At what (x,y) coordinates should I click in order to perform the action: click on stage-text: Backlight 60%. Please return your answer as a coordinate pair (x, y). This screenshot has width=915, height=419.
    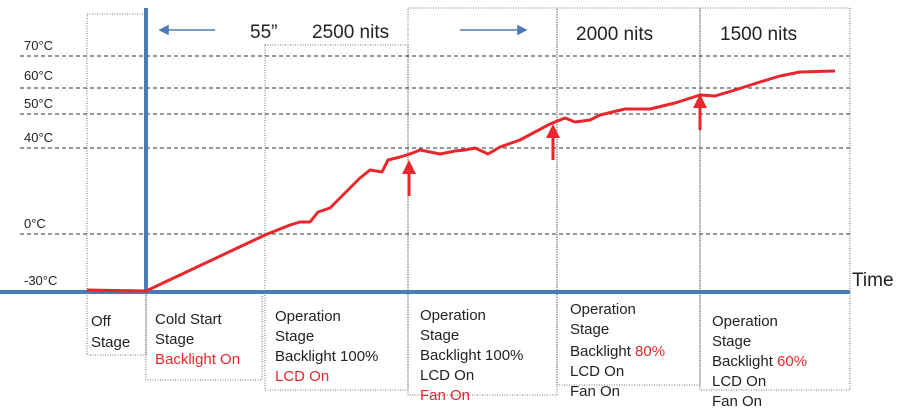
    Looking at the image, I should click on (759, 361).